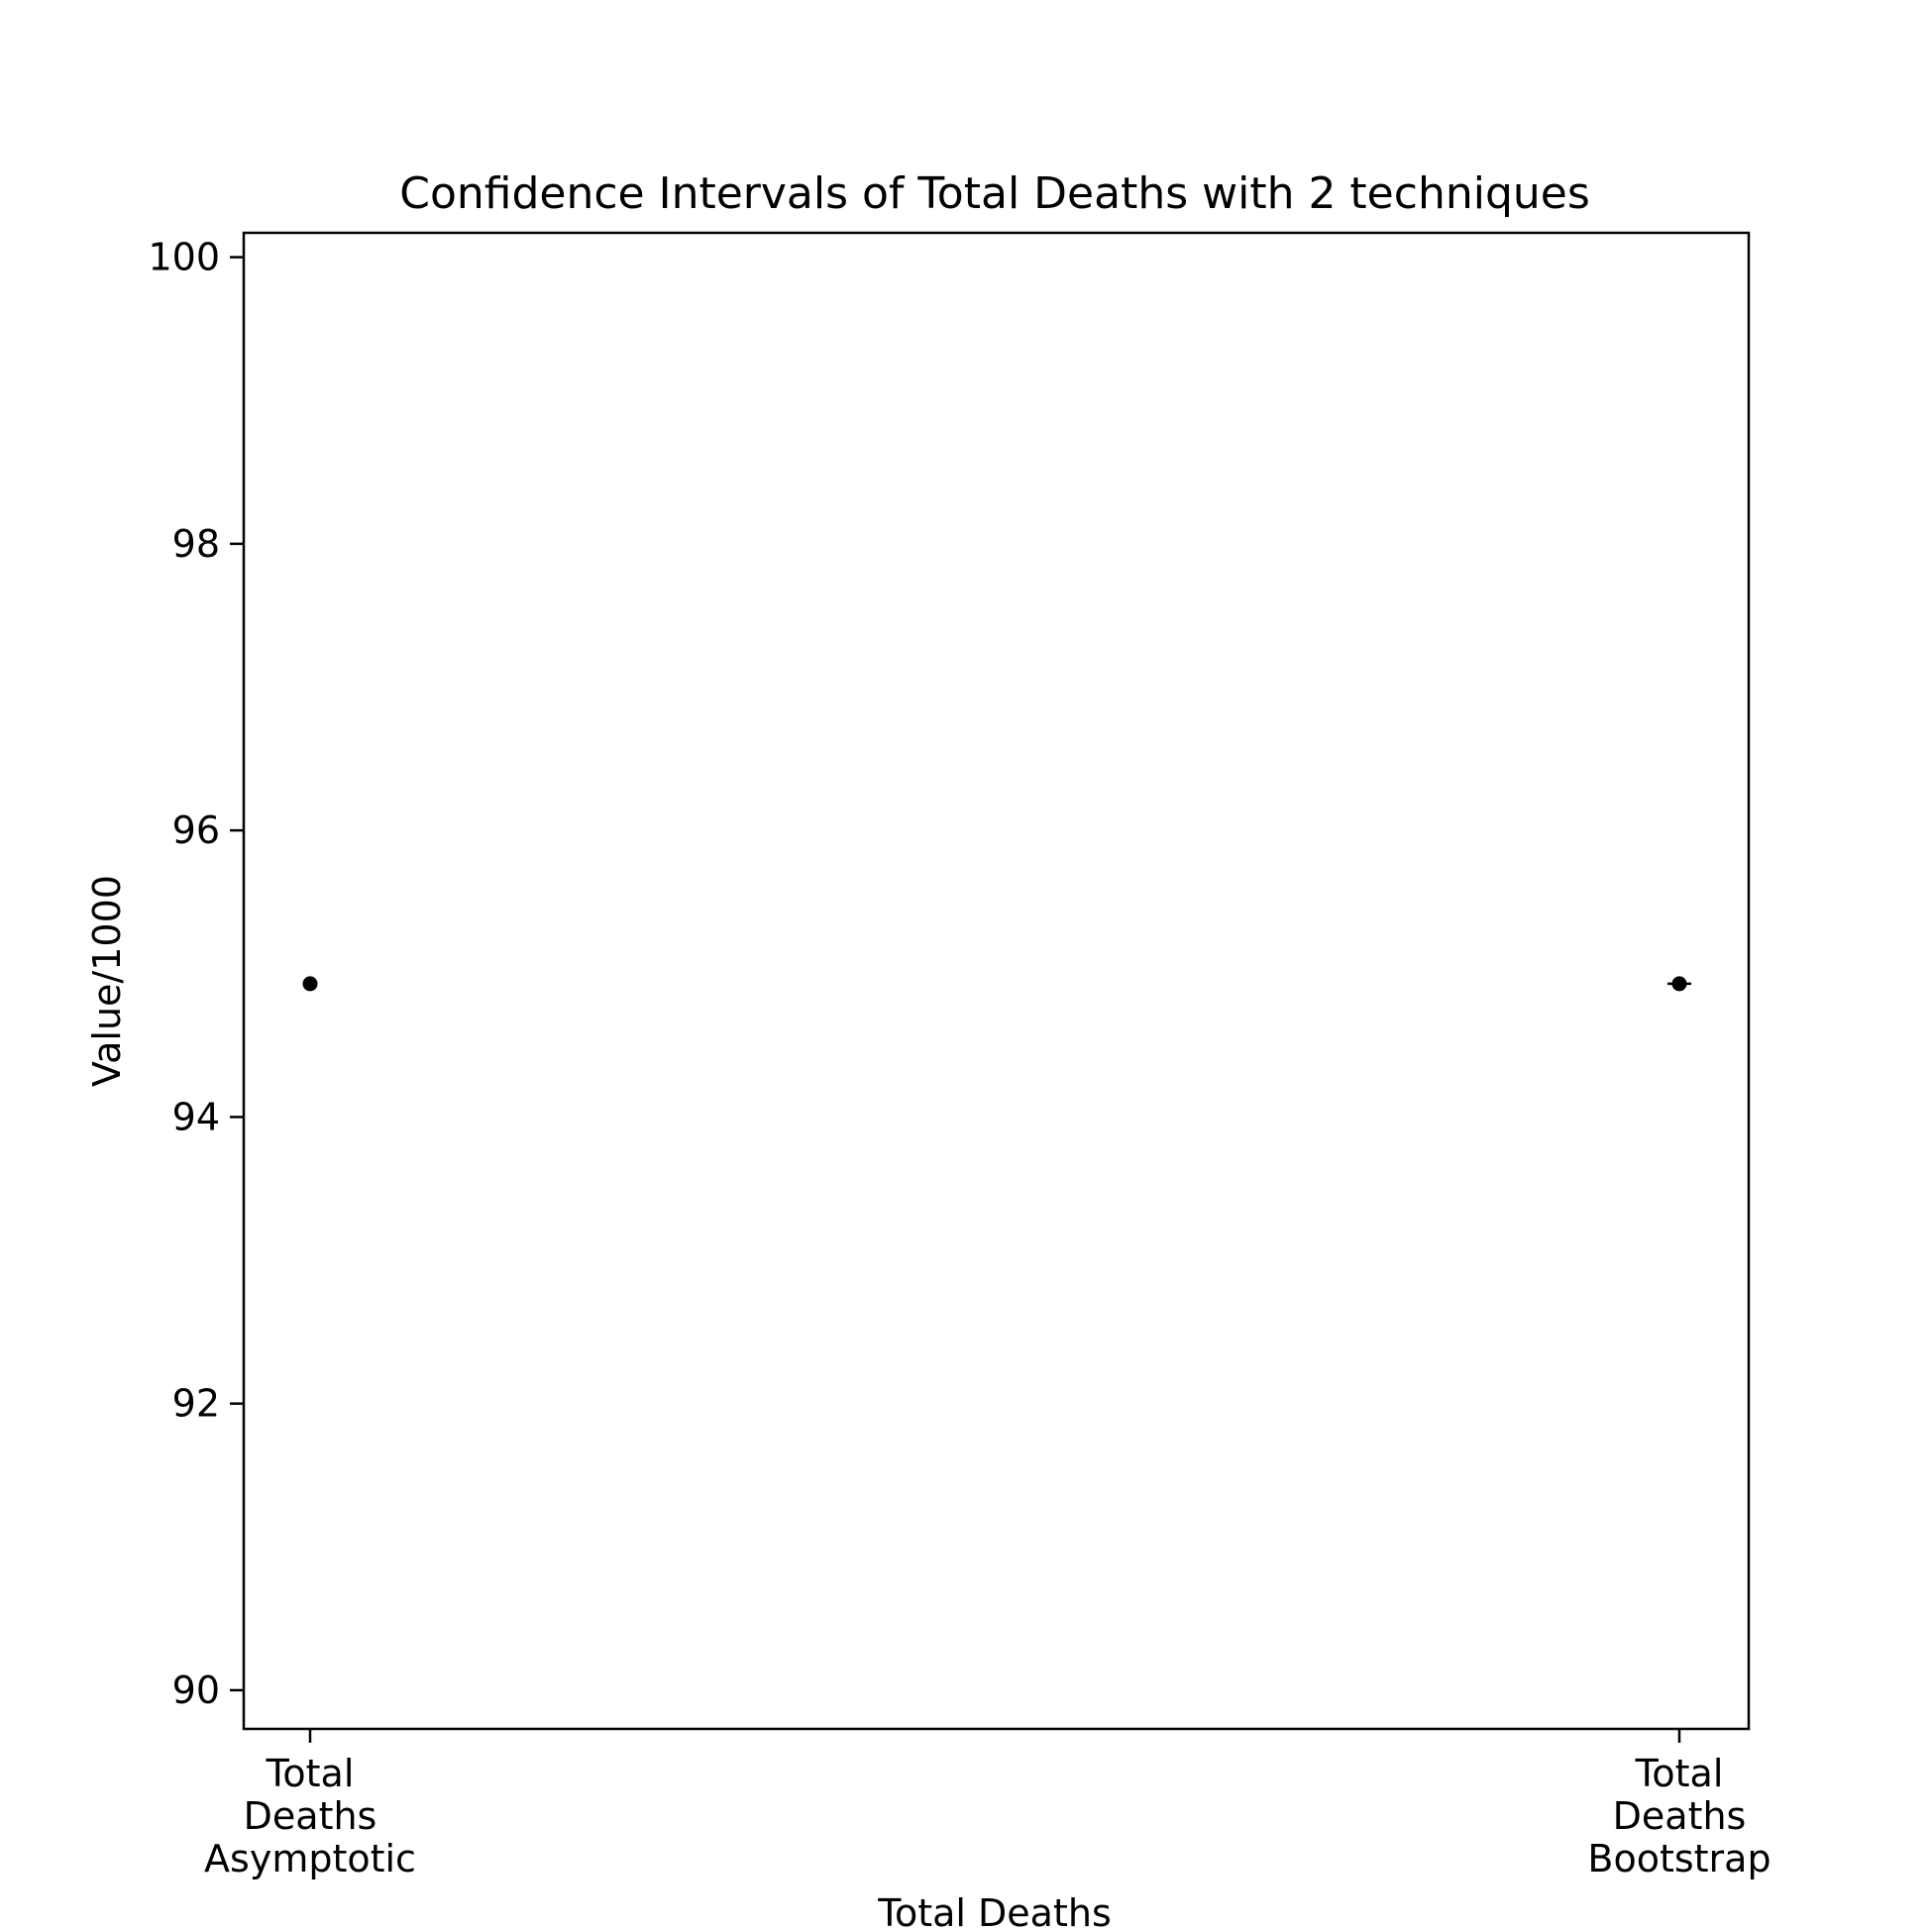  I want to click on x-tick-label: Total Deaths Asymptotic, so click(310, 1816).